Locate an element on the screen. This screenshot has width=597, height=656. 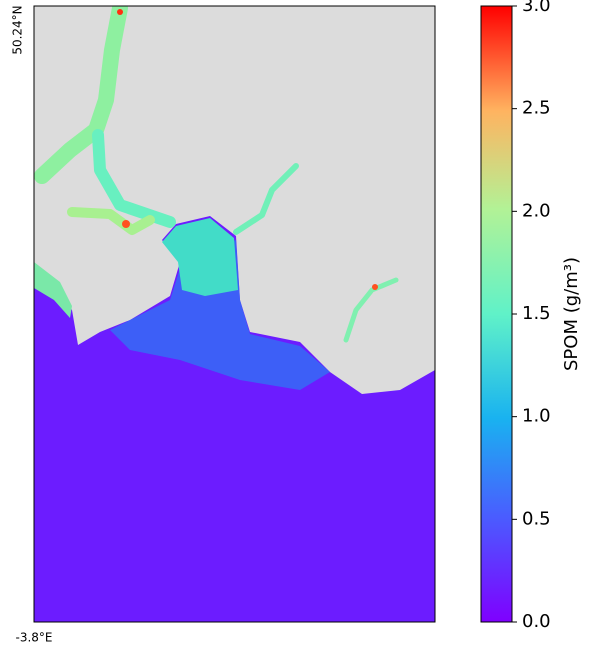
colorbar is located at coordinates (496, 314).